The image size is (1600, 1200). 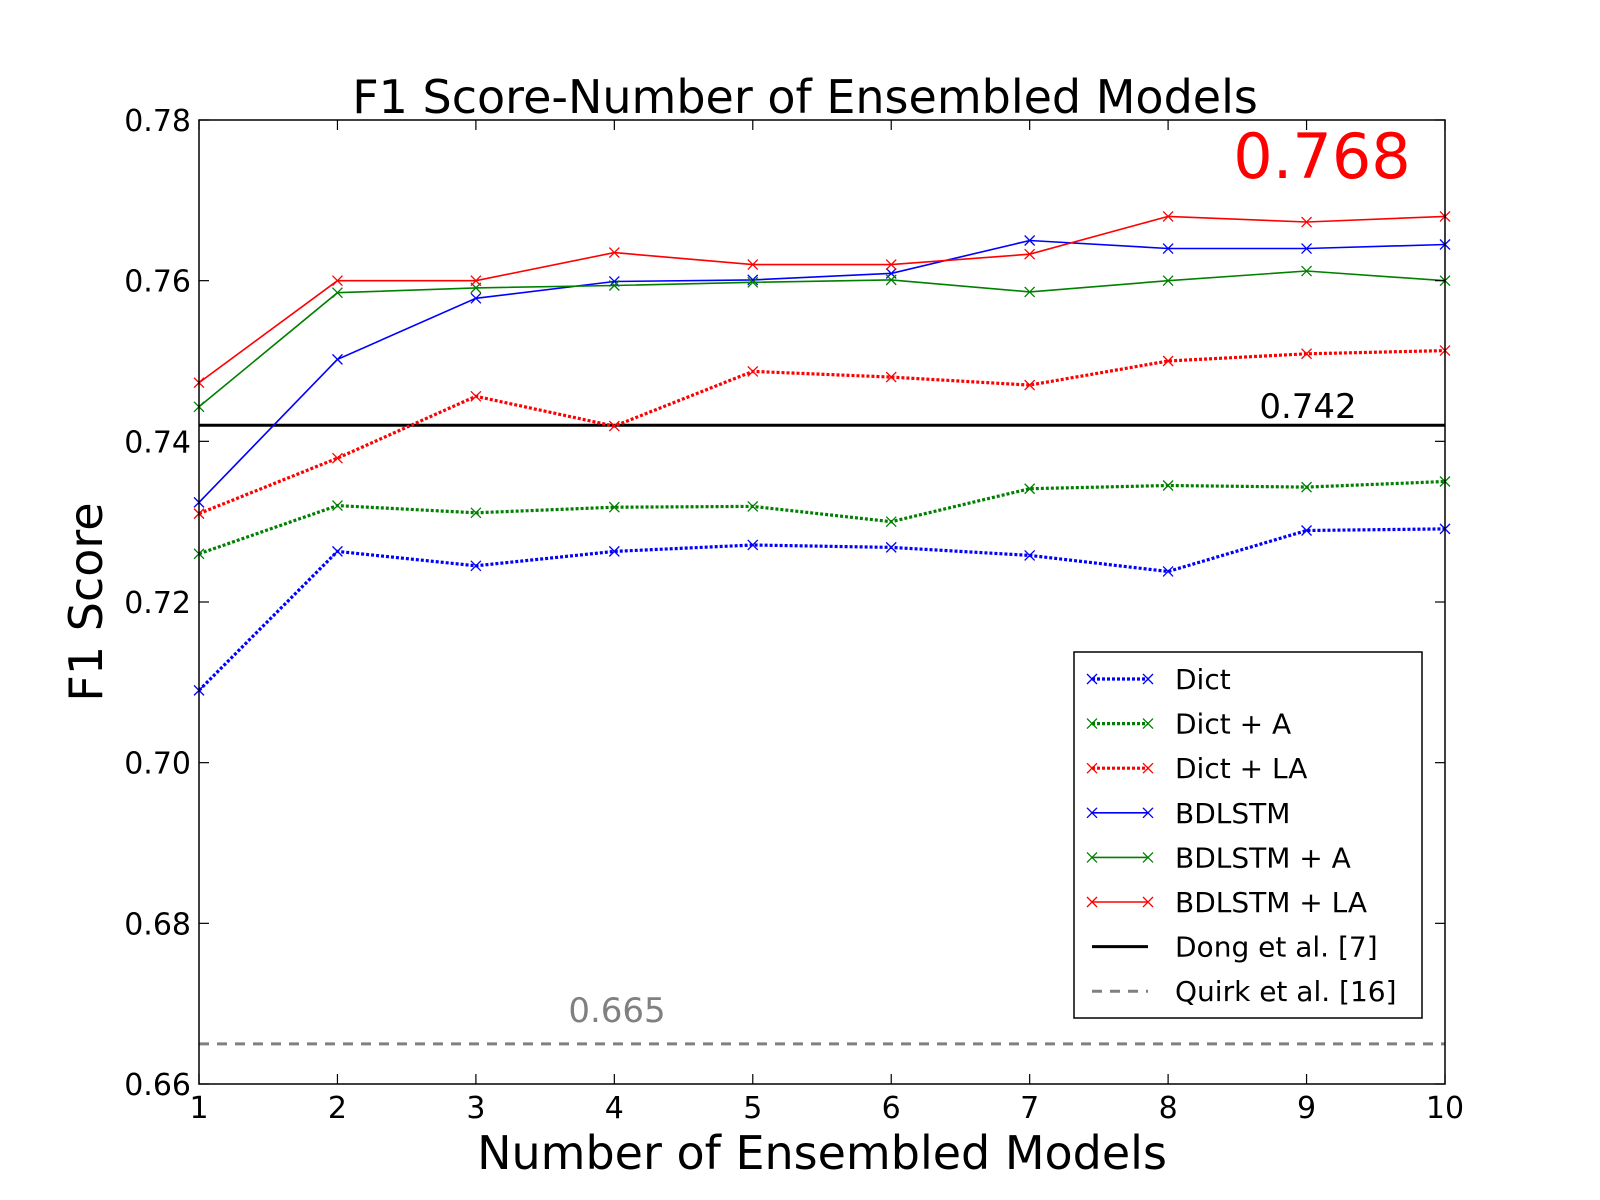 What do you see at coordinates (1286, 991) in the screenshot?
I see `legend-label-7: Quirk et al. [16]` at bounding box center [1286, 991].